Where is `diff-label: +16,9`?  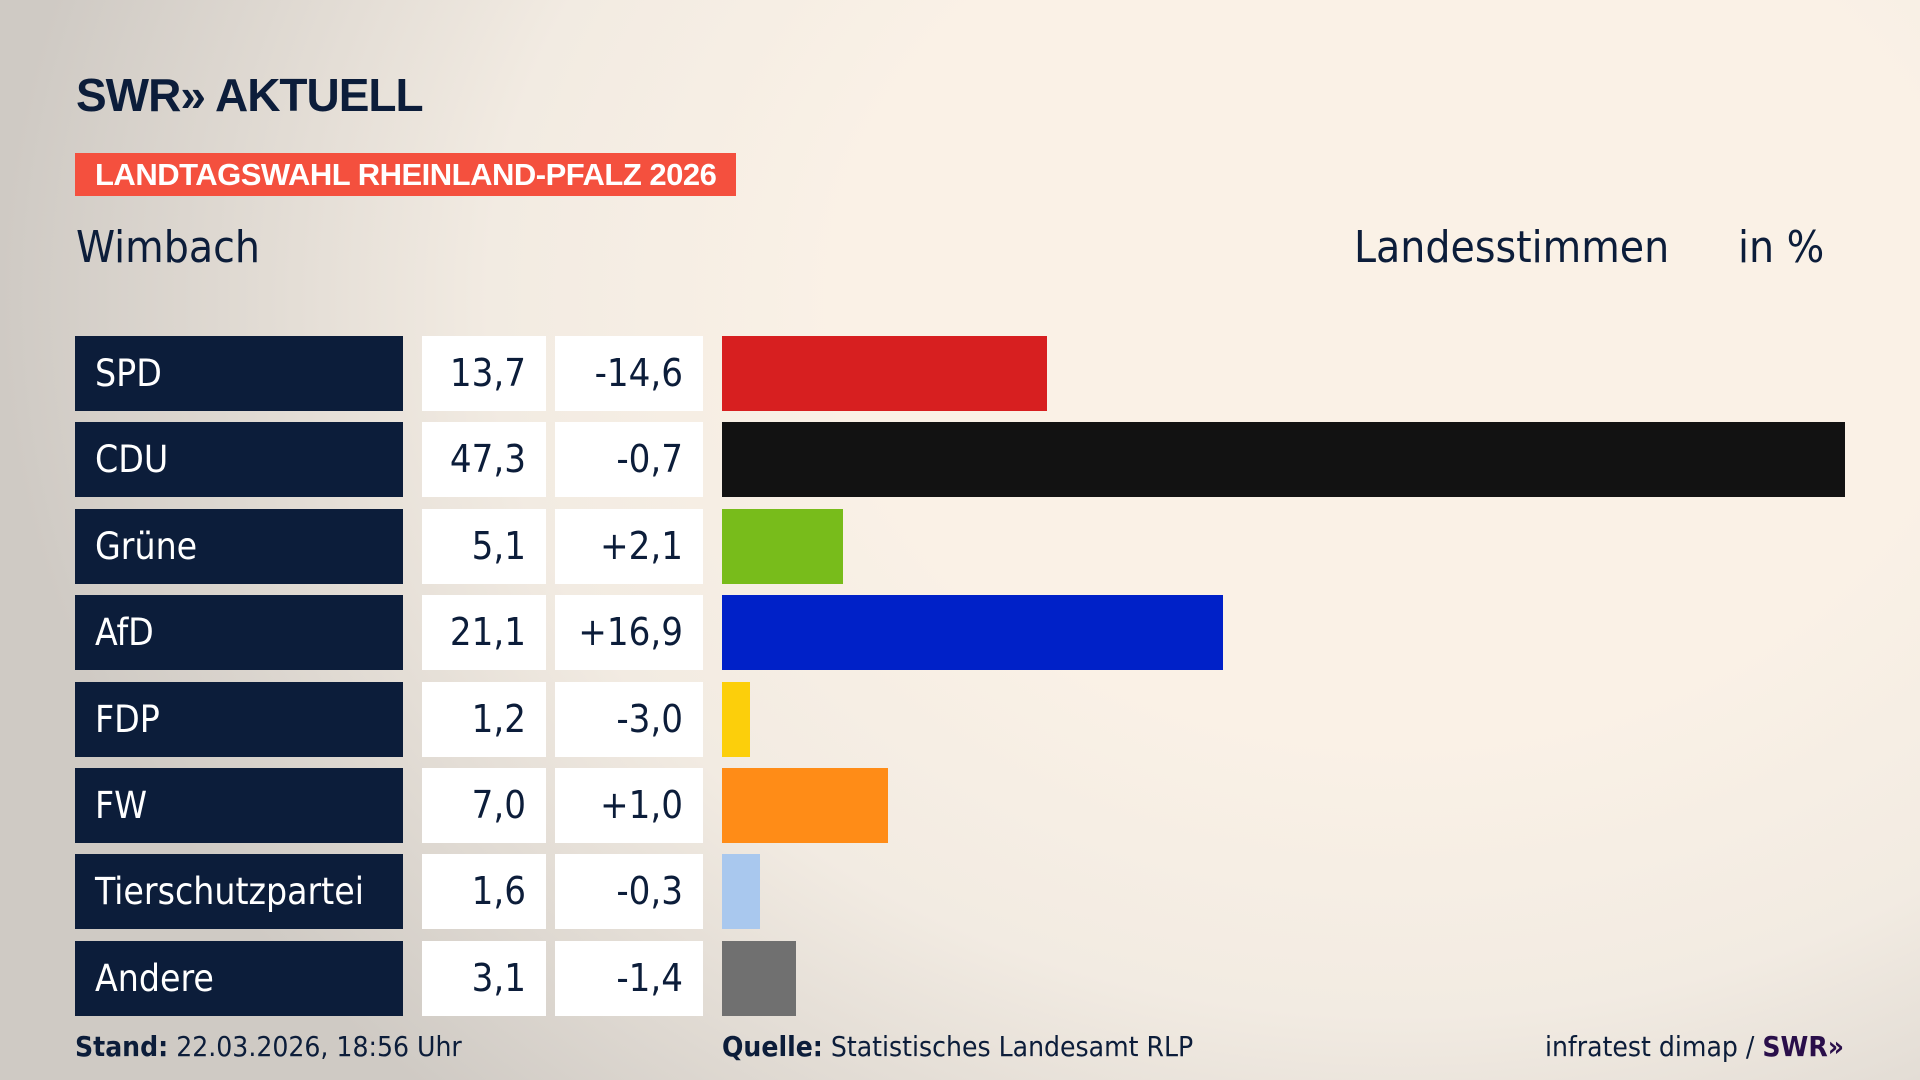
diff-label: +16,9 is located at coordinates (629, 633).